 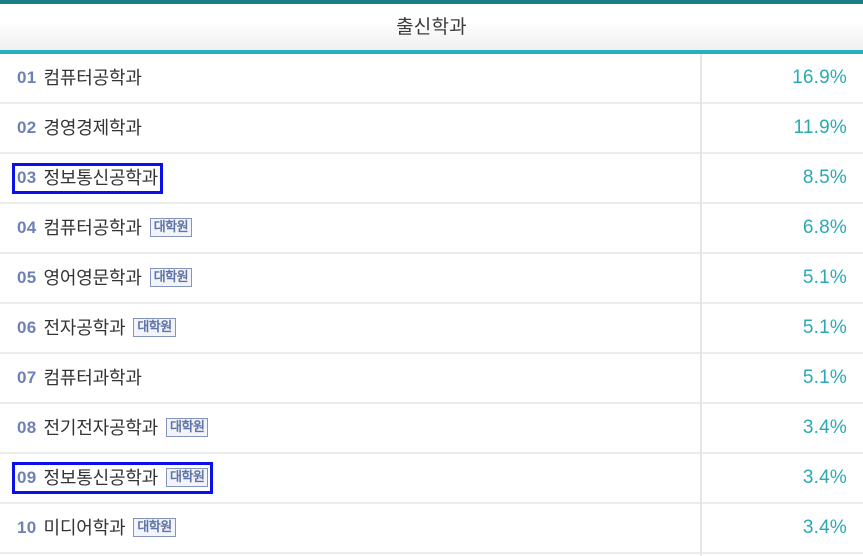 I want to click on row-selection-box: 03 정보통신공학과, so click(x=88, y=178).